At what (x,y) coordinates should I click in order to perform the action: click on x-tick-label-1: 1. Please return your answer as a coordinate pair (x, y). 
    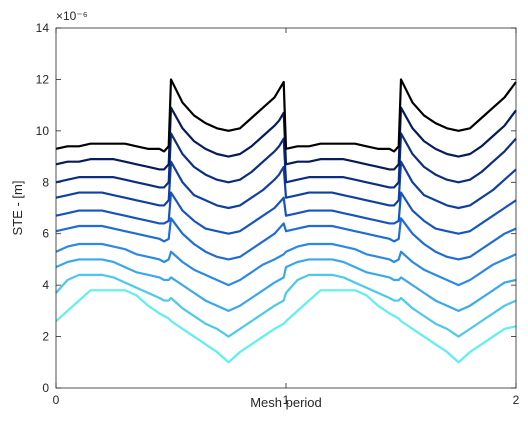
    Looking at the image, I should click on (286, 400).